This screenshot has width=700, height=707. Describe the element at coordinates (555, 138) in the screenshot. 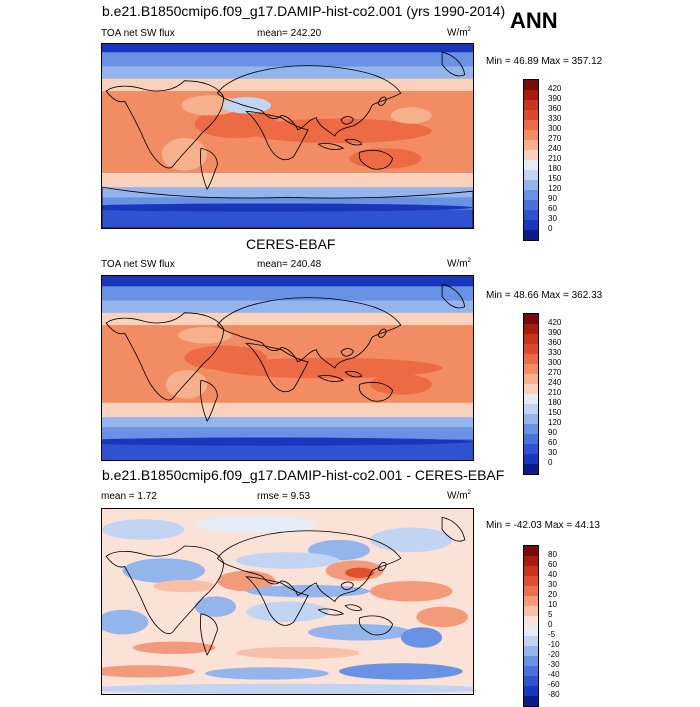

I see `colorbar-tick-label: 270` at that location.